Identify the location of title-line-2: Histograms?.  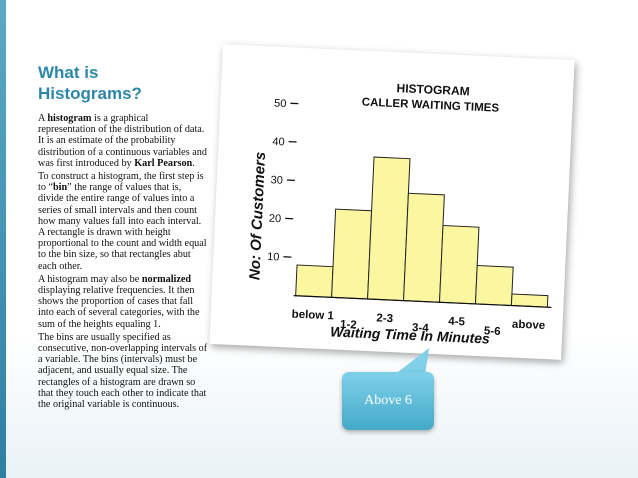
(90, 93).